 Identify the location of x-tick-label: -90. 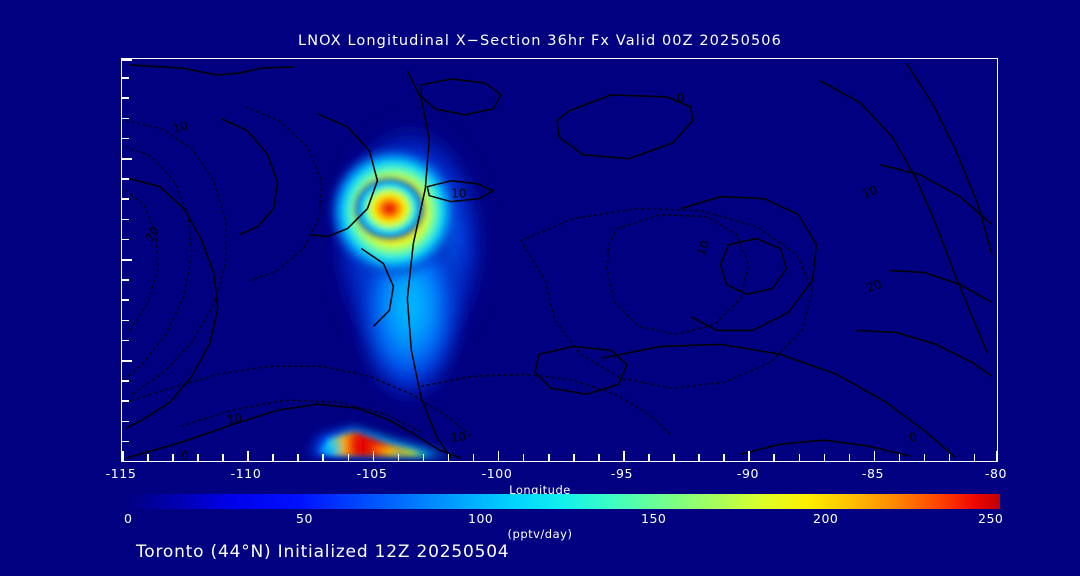
(748, 473).